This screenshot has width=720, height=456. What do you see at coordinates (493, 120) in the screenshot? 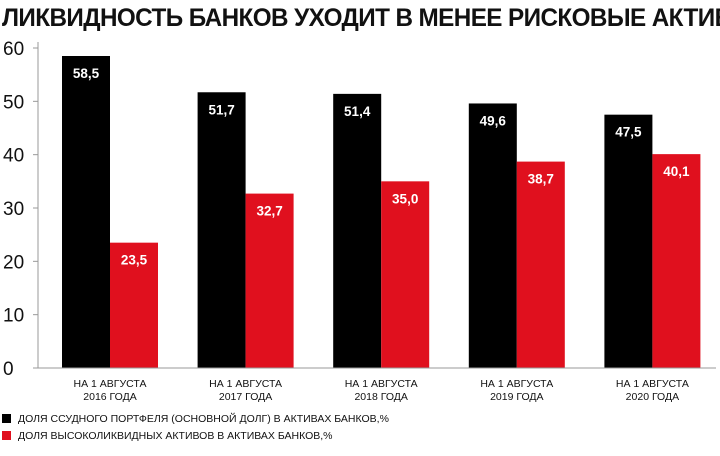
I see `bar-value-label: 49,6` at bounding box center [493, 120].